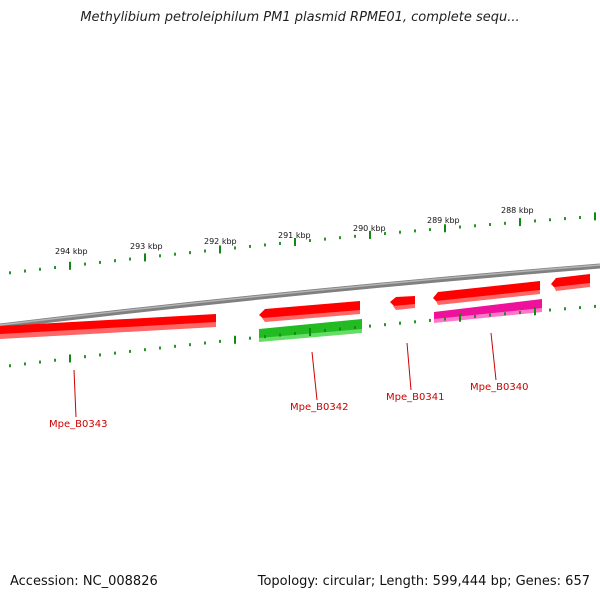 The height and width of the screenshot is (600, 600). What do you see at coordinates (415, 397) in the screenshot?
I see `gene-label: Mpe_B0341` at bounding box center [415, 397].